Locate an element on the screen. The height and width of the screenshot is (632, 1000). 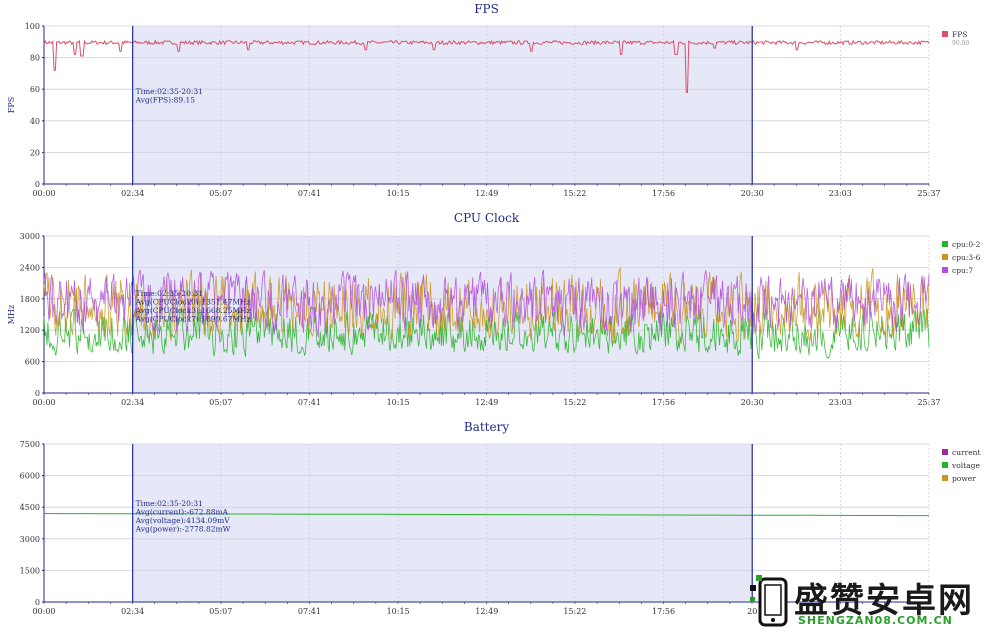
y-tick-label: 1200 is located at coordinates (30, 330).